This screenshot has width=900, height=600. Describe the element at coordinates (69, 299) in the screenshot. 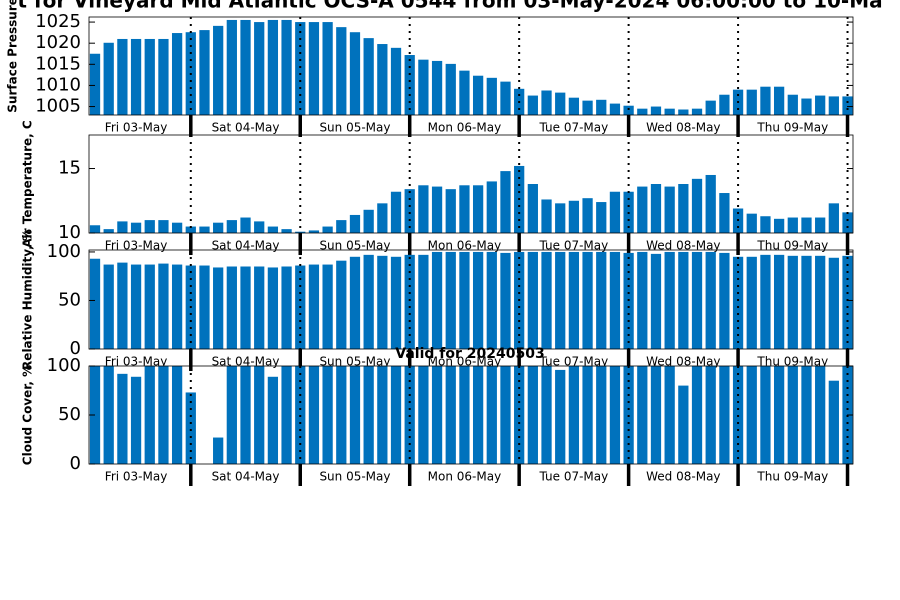

I see `y-tick-label: 50` at that location.